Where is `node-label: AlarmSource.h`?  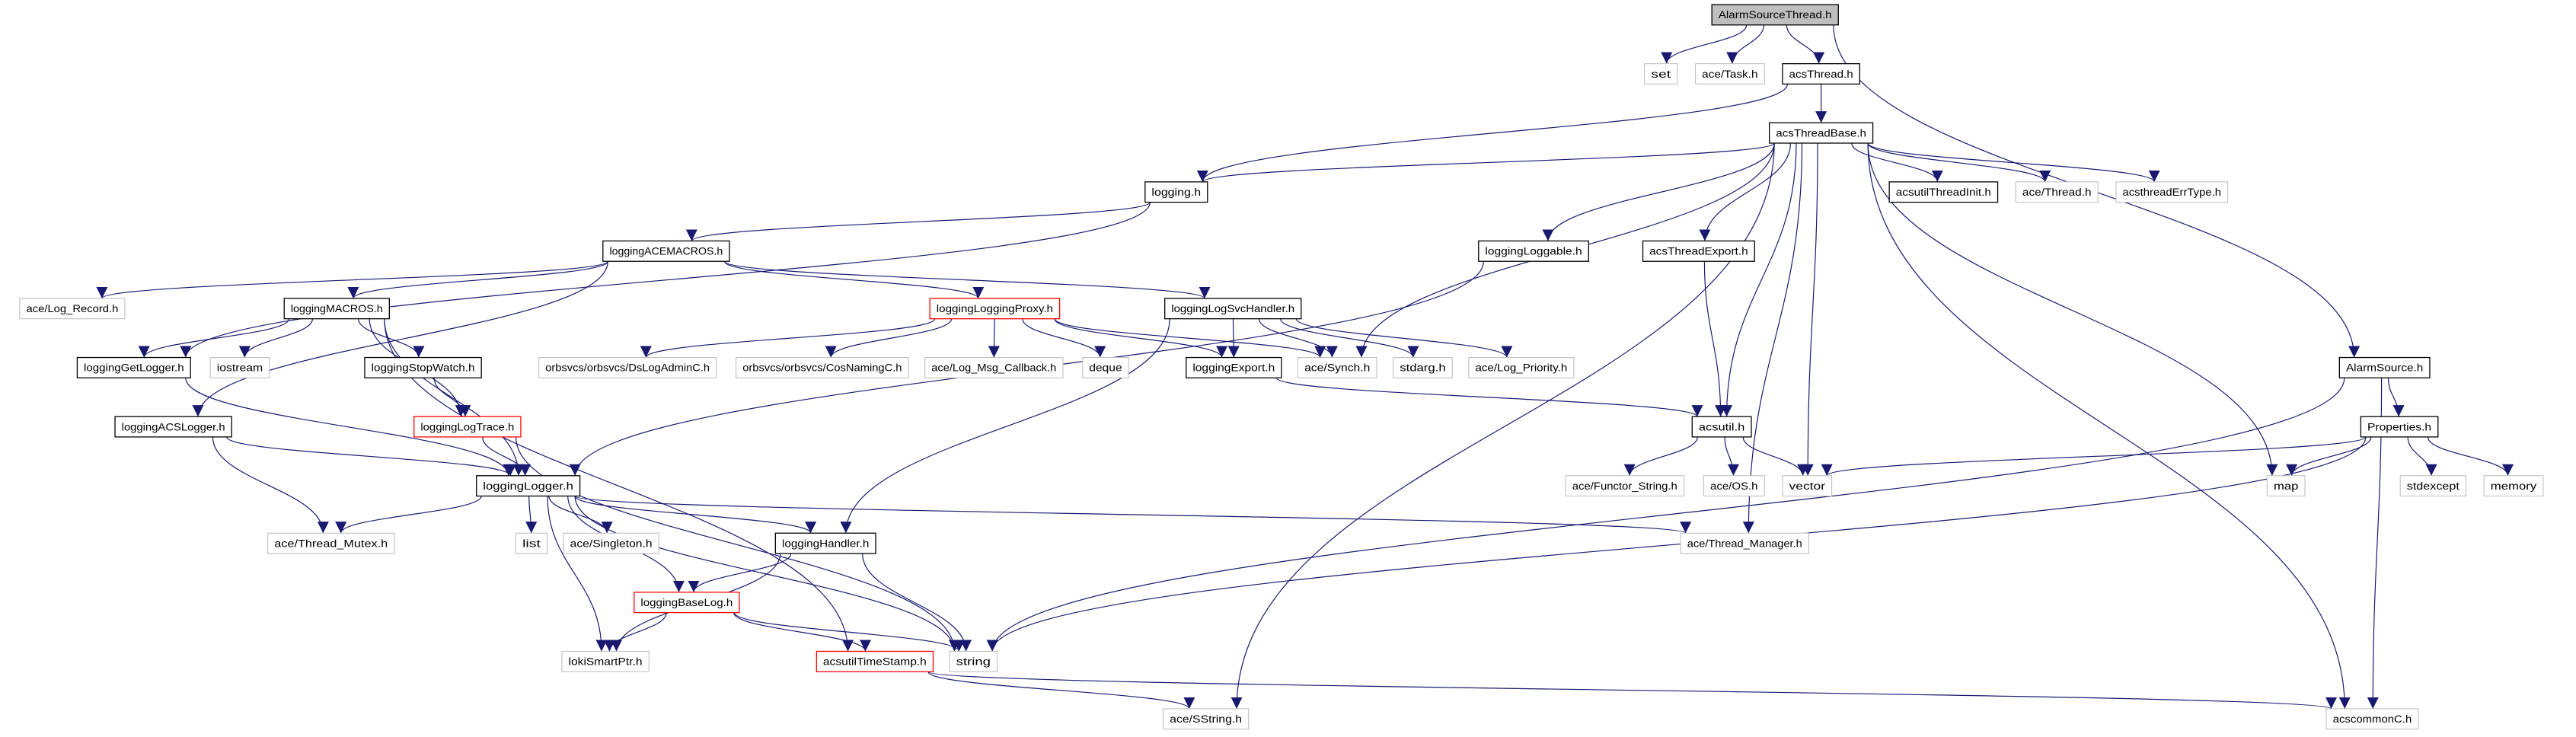 node-label: AlarmSource.h is located at coordinates (2384, 368).